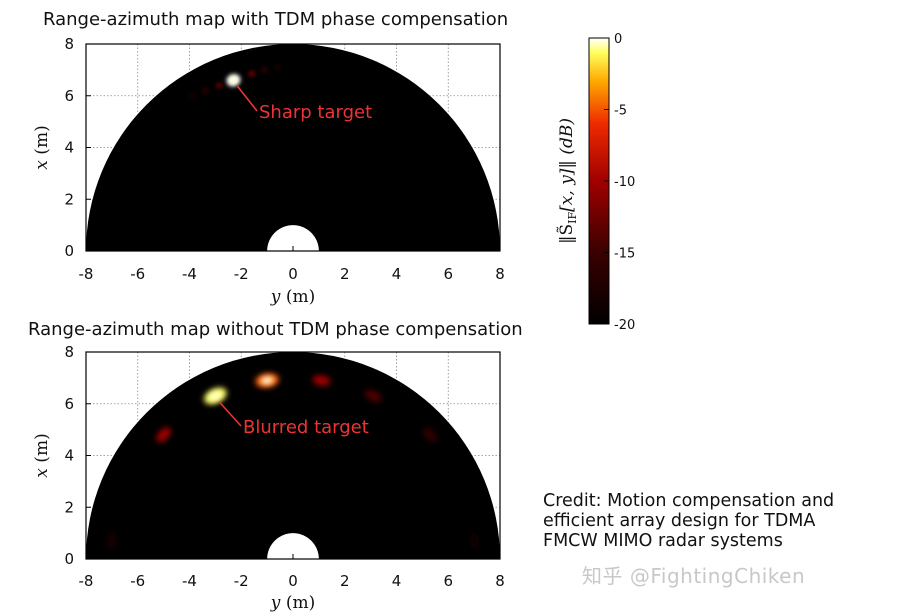 Image resolution: width=907 pixels, height=613 pixels. What do you see at coordinates (689, 501) in the screenshot?
I see `credit-line: Credit: Motion compensation and` at bounding box center [689, 501].